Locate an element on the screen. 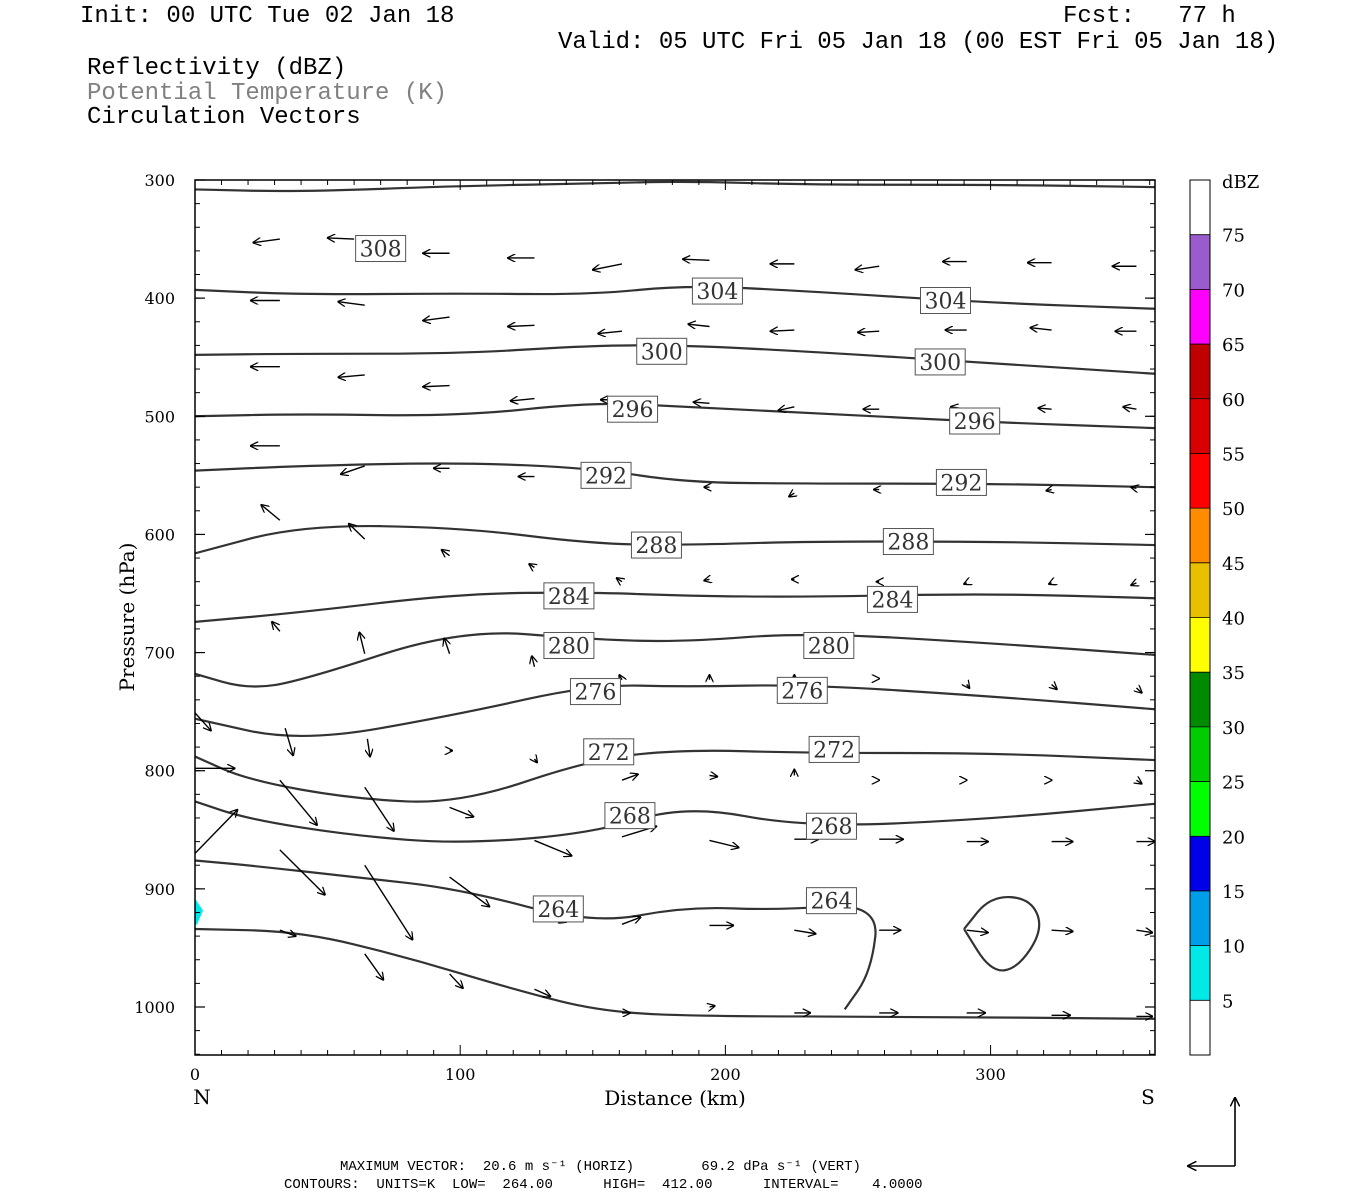 Image resolution: width=1350 pixels, height=1200 pixels. contour-label: 284 is located at coordinates (569, 596).